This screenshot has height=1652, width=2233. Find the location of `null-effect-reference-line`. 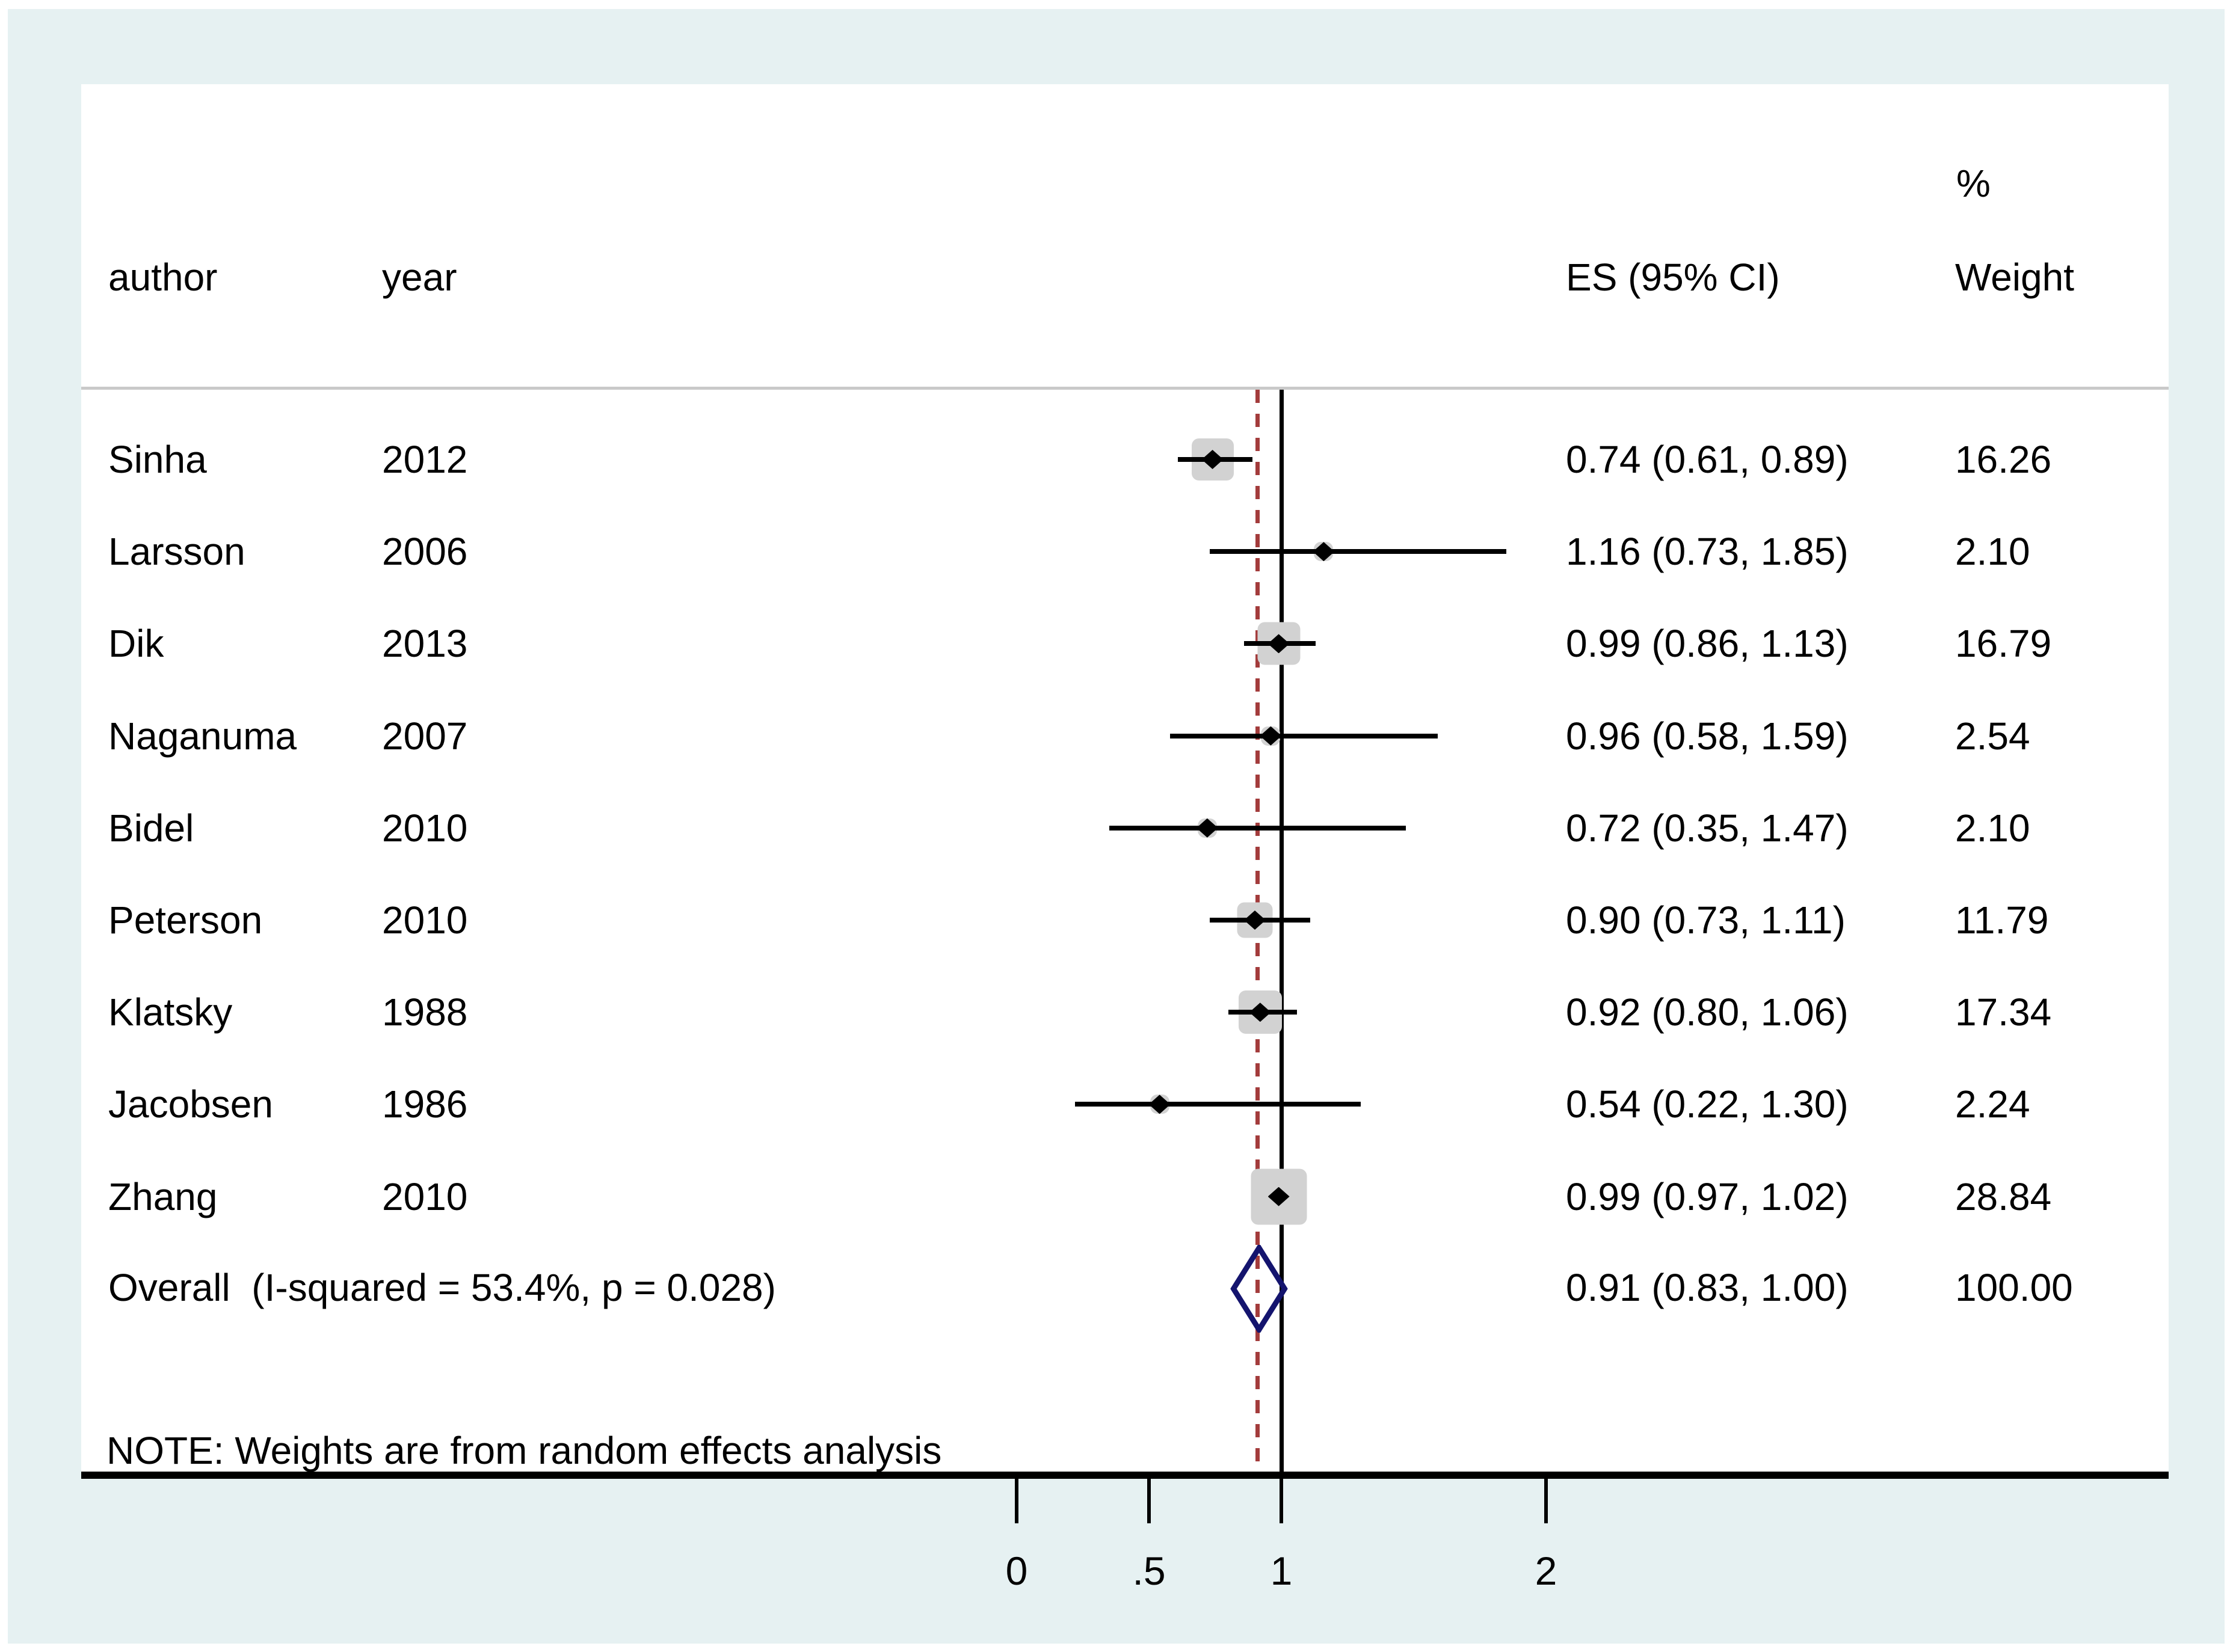

null-effect-reference-line is located at coordinates (1281, 931).